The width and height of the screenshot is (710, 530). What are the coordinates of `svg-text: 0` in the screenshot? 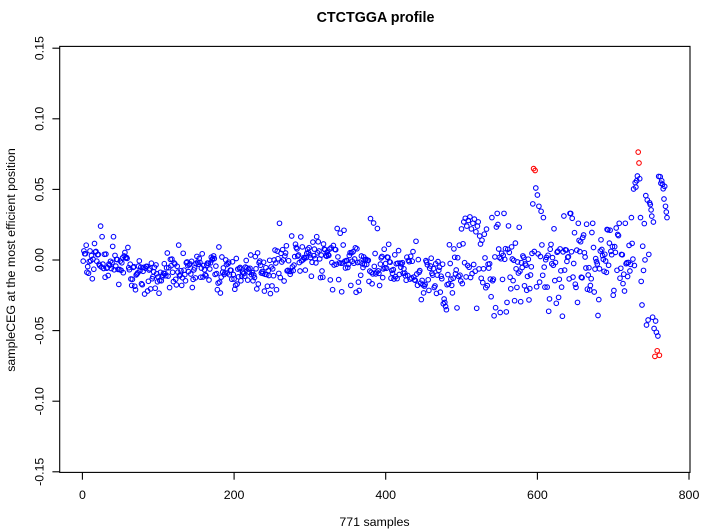 It's located at (82, 495).